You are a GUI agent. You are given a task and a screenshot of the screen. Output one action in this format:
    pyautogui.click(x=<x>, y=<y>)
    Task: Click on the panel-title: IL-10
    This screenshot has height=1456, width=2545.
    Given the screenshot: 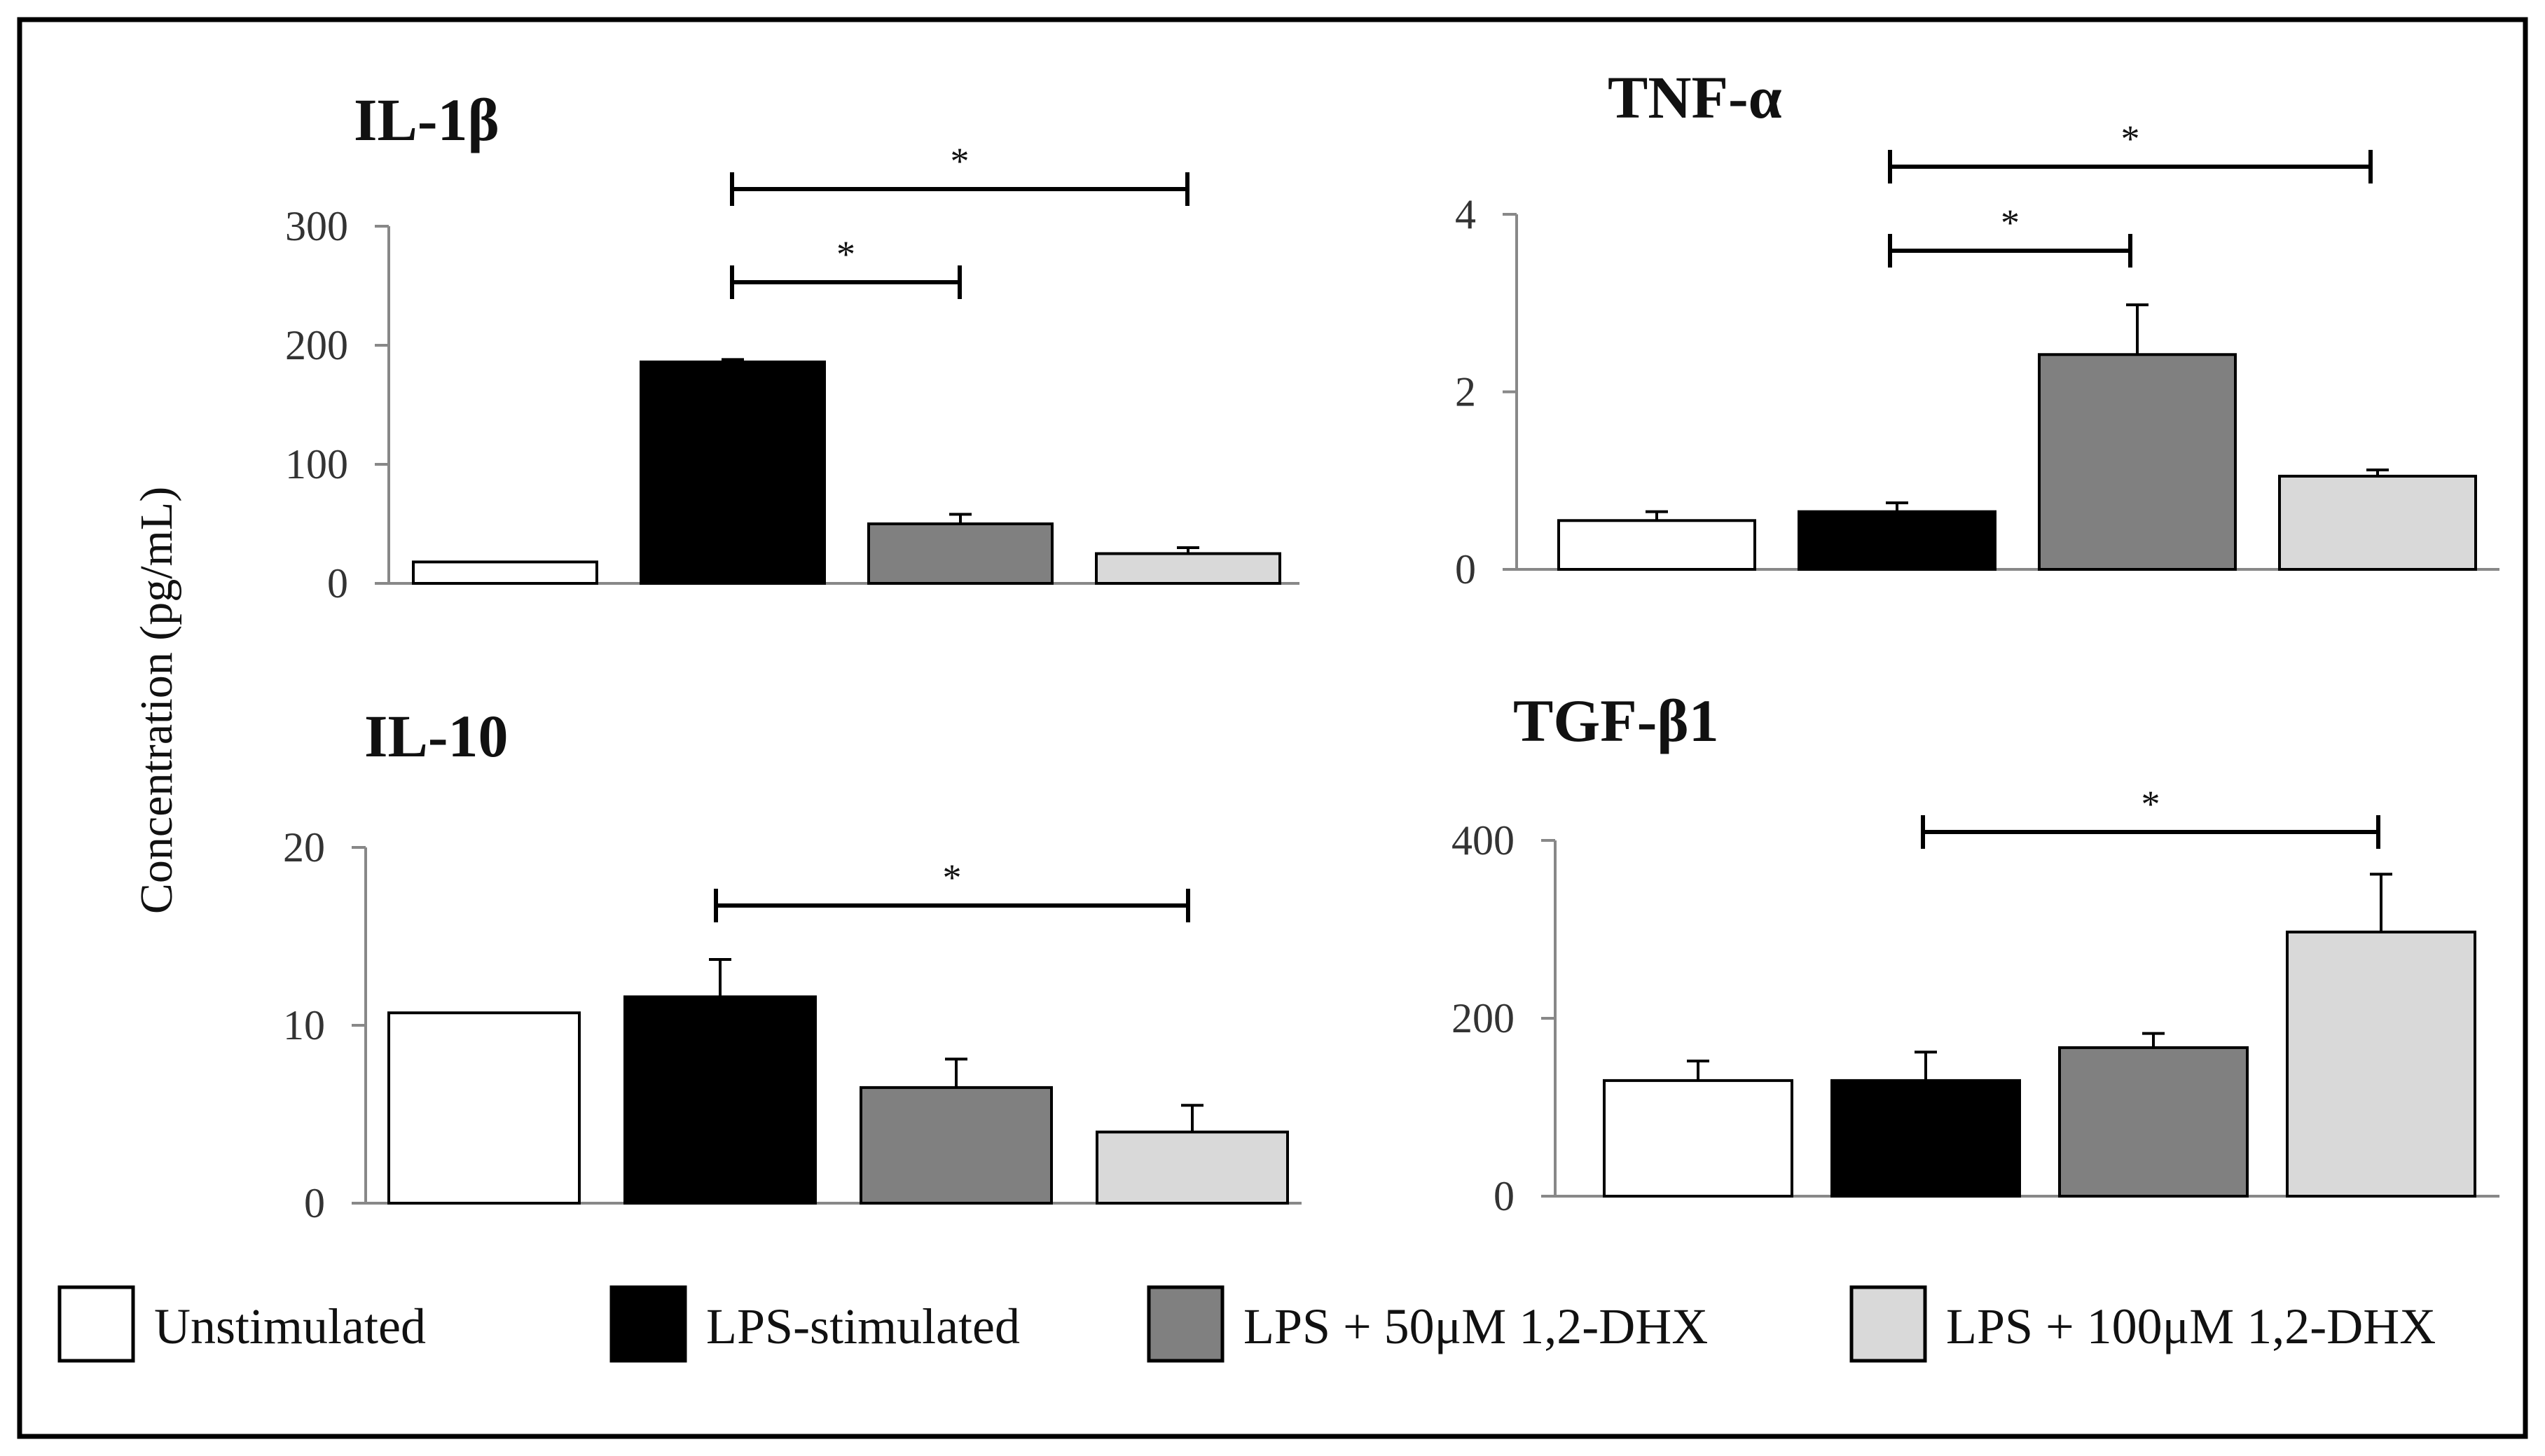 What is the action you would take?
    pyautogui.click(x=436, y=736)
    